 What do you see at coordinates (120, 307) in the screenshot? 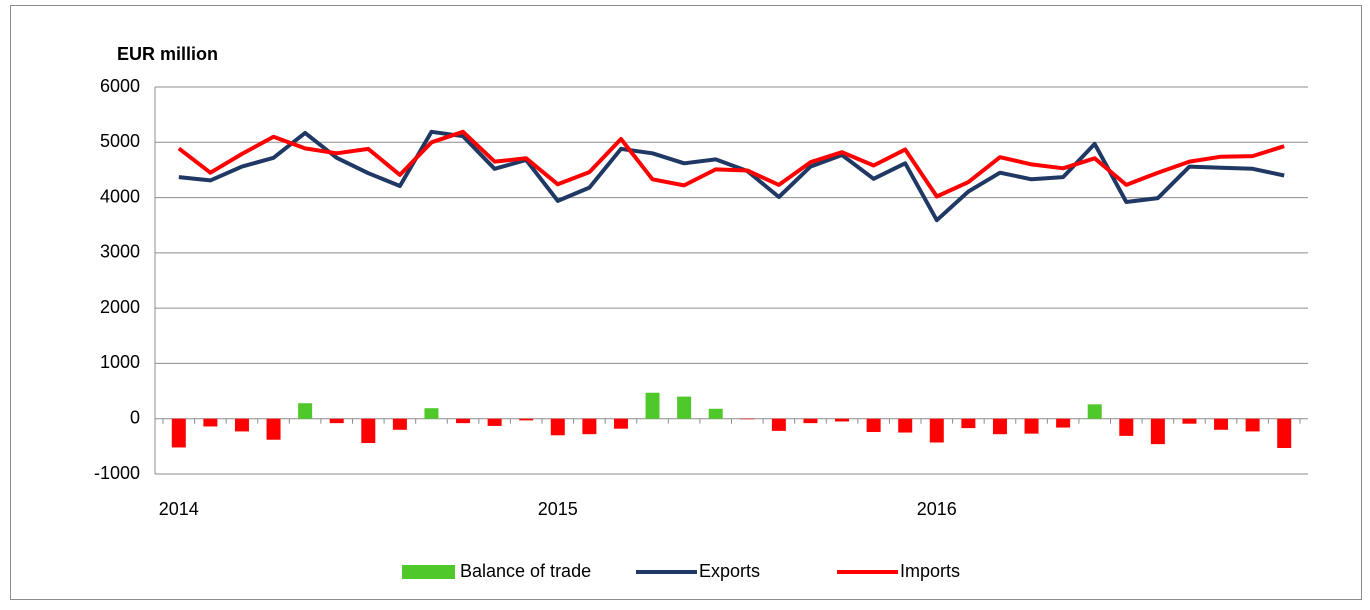
I see `y-tick-label: 2000` at bounding box center [120, 307].